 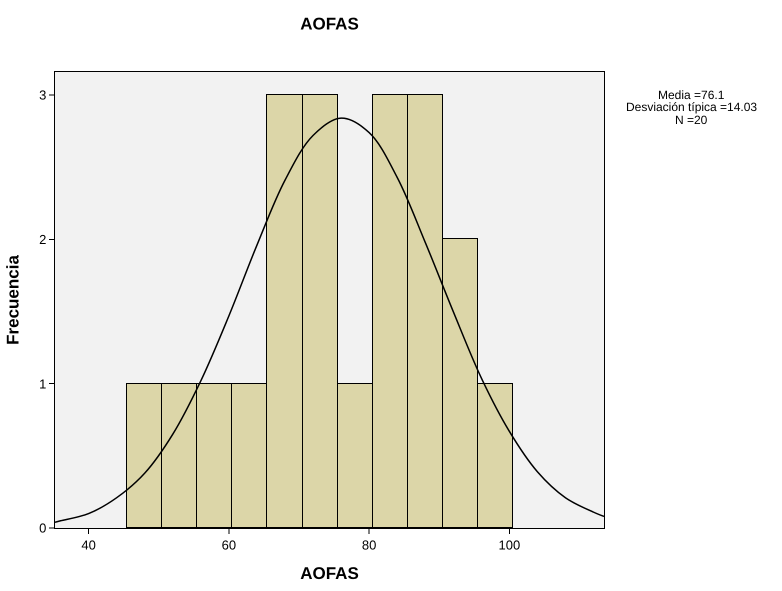 What do you see at coordinates (42, 239) in the screenshot?
I see `y-tick-label: 2` at bounding box center [42, 239].